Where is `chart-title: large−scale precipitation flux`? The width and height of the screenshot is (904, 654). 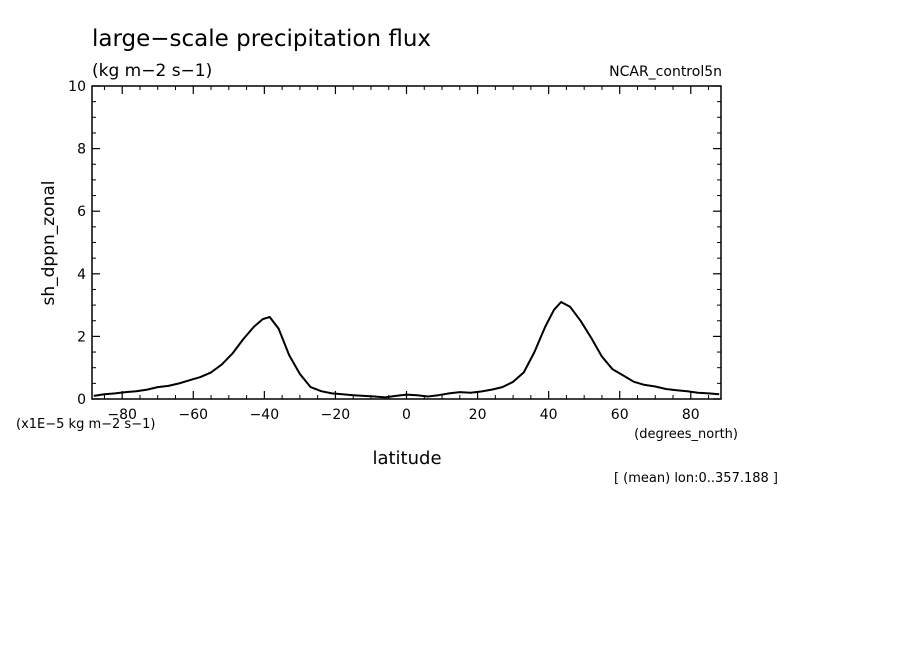
chart-title: large−scale precipitation flux is located at coordinates (261, 39).